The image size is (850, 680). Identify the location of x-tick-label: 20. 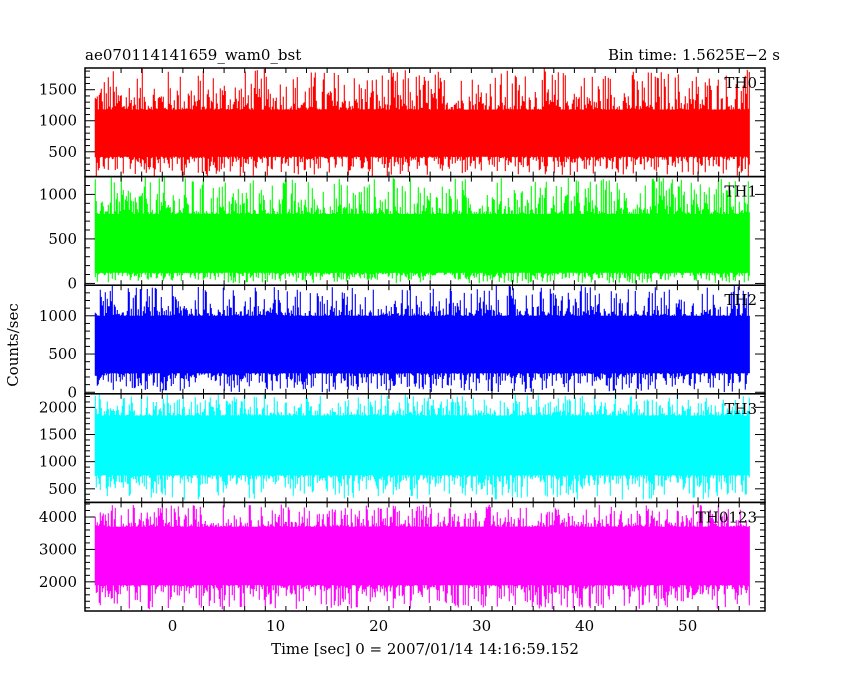
(378, 626).